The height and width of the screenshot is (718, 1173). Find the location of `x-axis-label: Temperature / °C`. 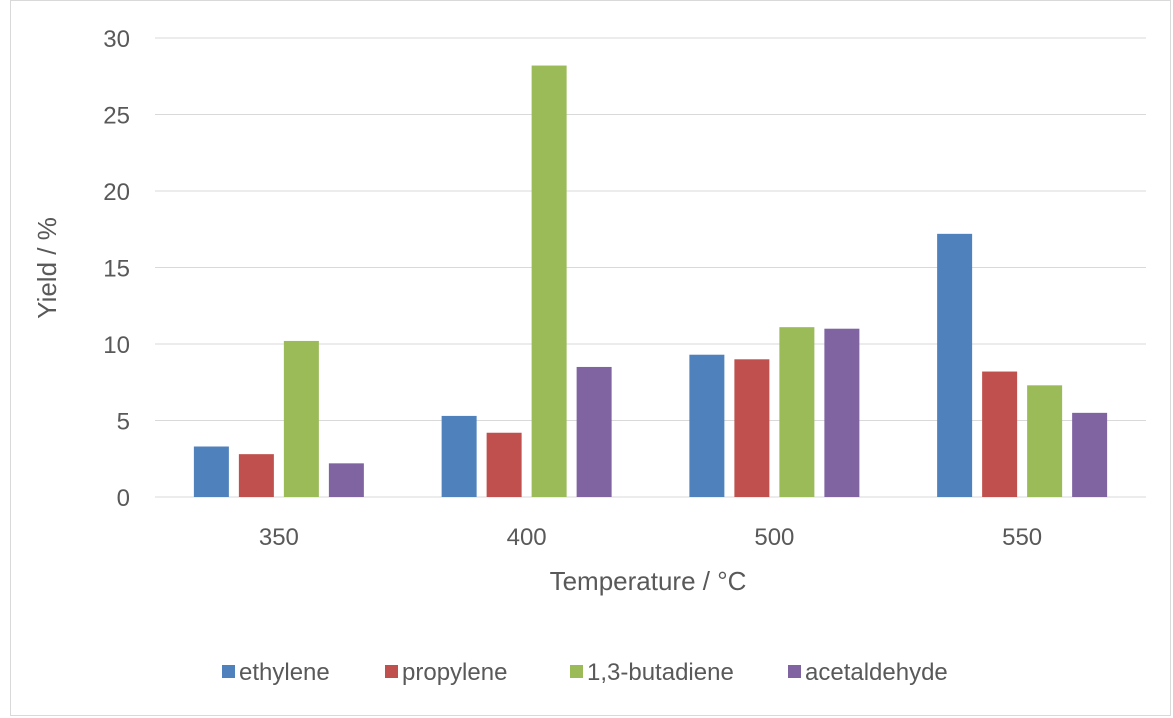

x-axis-label: Temperature / °C is located at coordinates (648, 581).